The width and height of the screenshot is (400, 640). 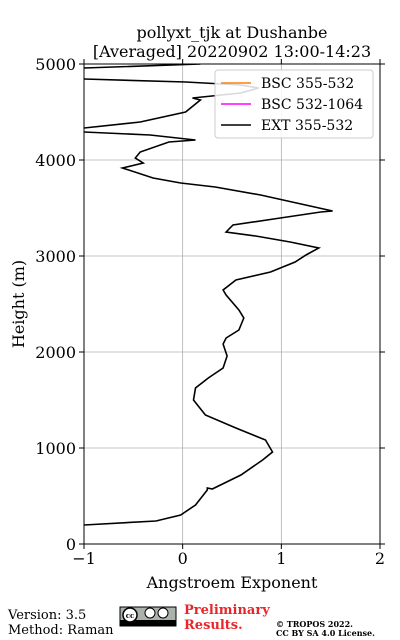 What do you see at coordinates (55, 448) in the screenshot?
I see `y-tick-label: 1000` at bounding box center [55, 448].